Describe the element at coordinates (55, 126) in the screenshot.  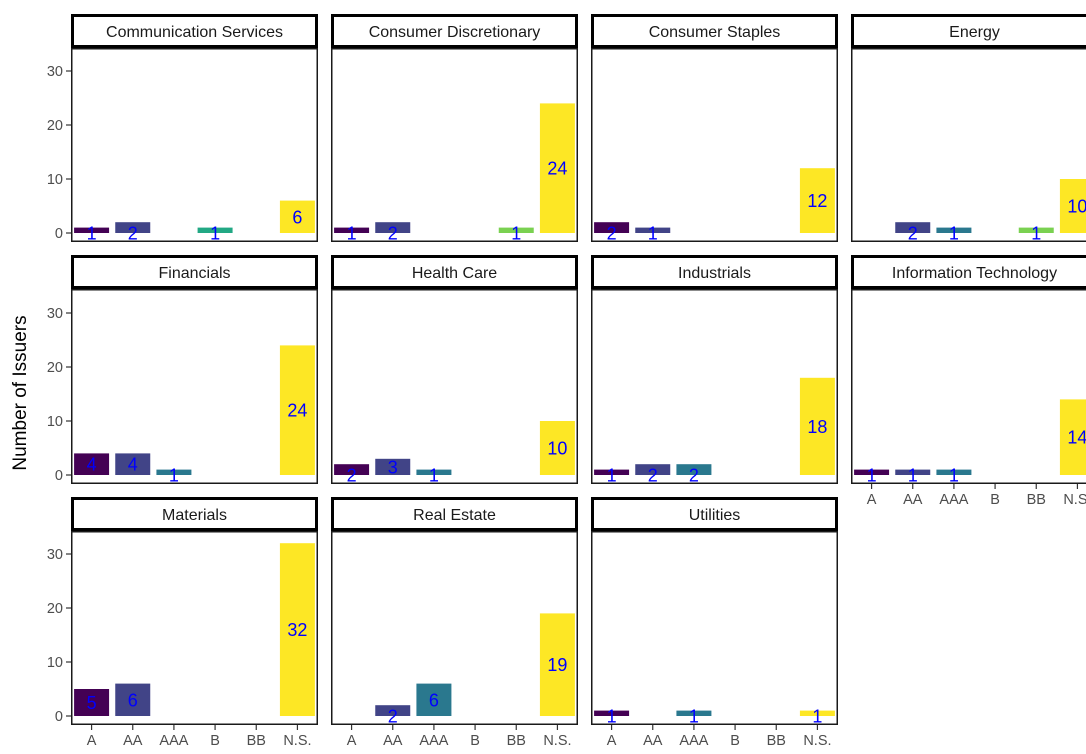
I see `y-tick-label: 20` at that location.